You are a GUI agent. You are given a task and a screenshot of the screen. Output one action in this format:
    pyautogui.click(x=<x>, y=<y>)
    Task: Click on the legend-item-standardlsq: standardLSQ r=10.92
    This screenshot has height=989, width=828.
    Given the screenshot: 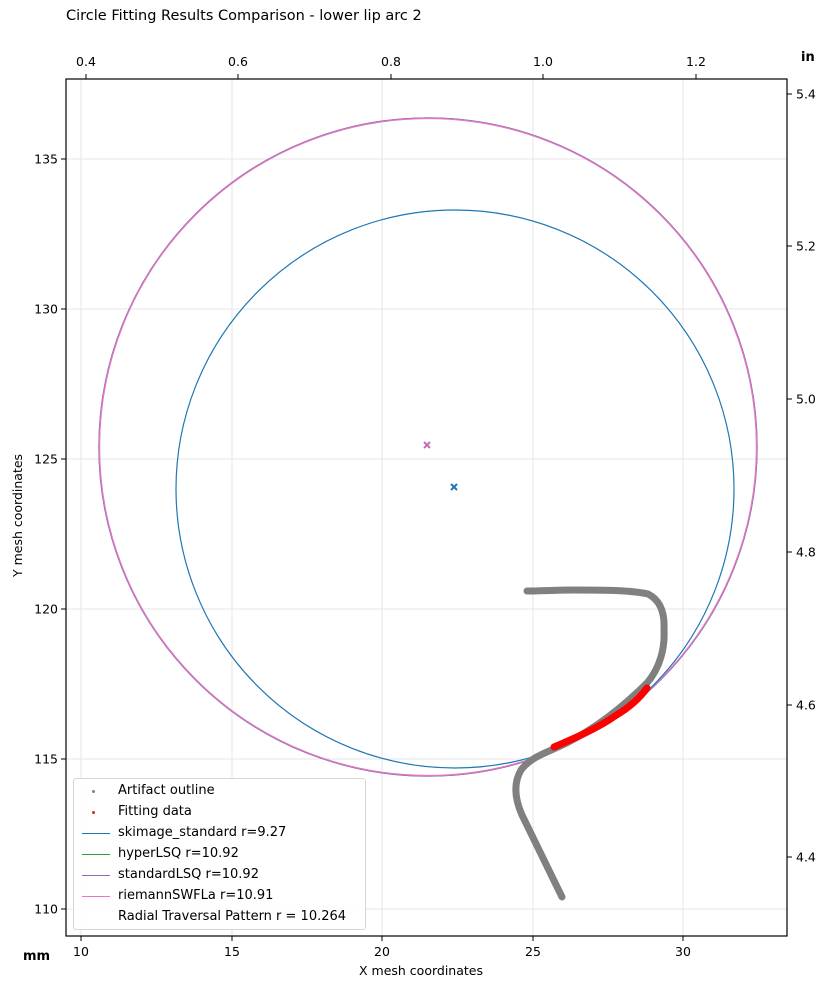 What is the action you would take?
    pyautogui.click(x=219, y=876)
    